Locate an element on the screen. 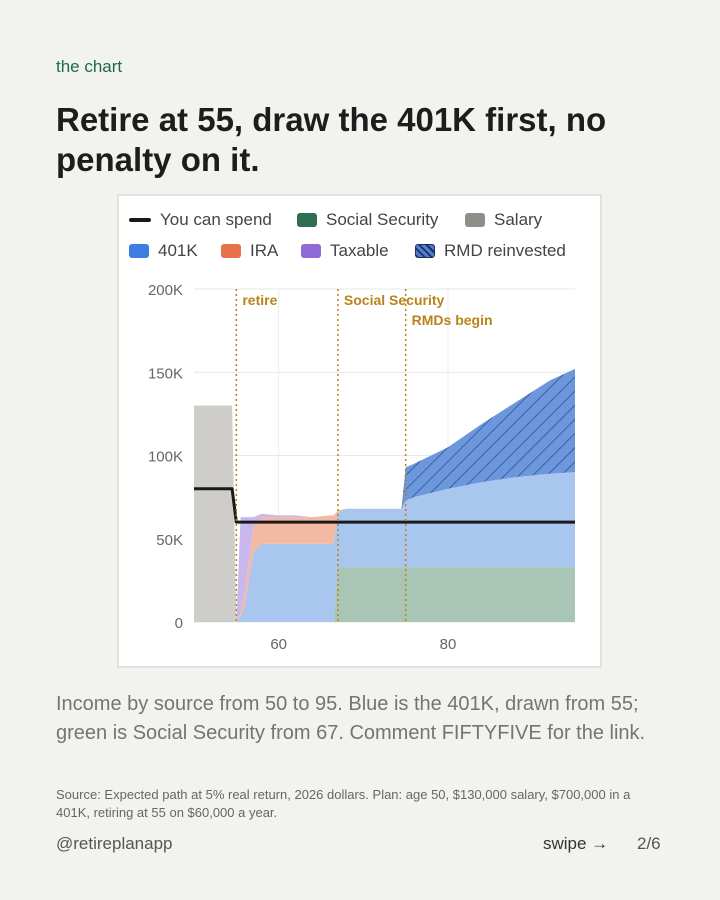  legend-item-taxable: Taxable is located at coordinates (345, 251).